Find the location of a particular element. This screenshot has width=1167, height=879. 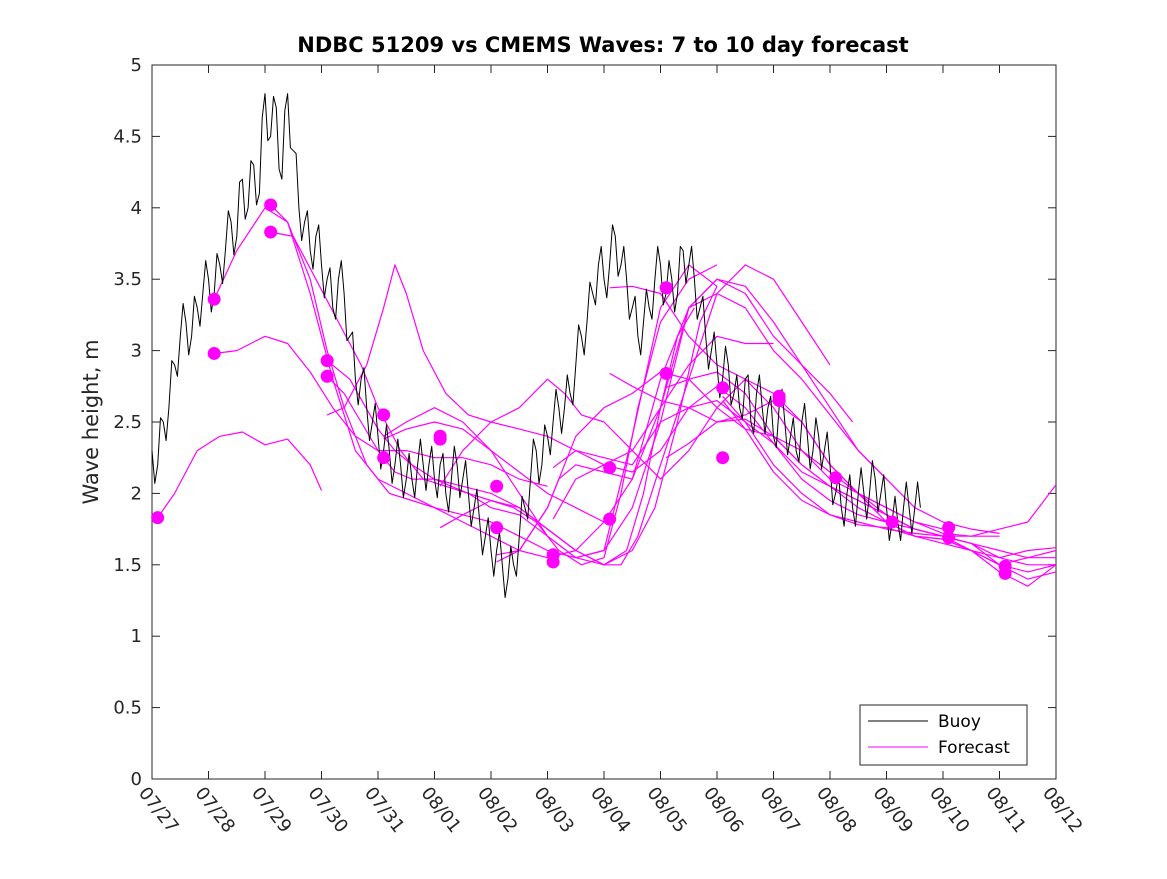

x-tick-label: 07/30 is located at coordinates (328, 810).